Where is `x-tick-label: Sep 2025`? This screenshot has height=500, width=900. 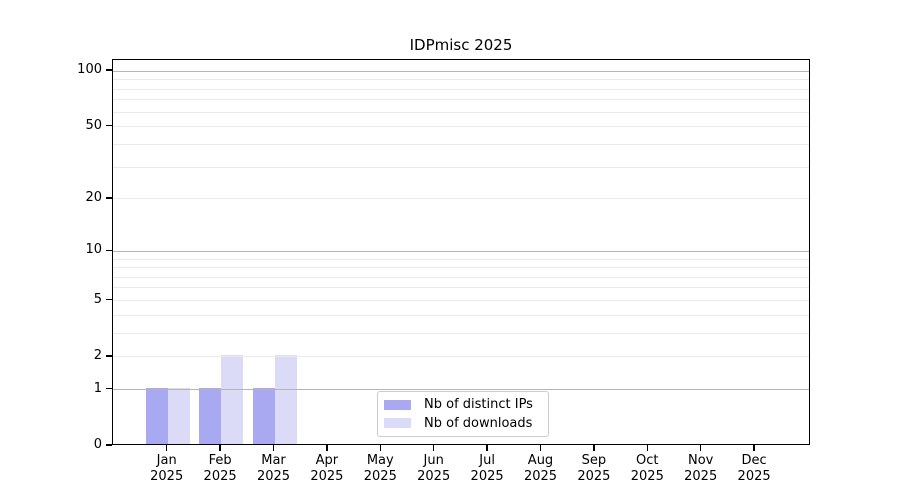
x-tick-label: Sep 2025 is located at coordinates (594, 468).